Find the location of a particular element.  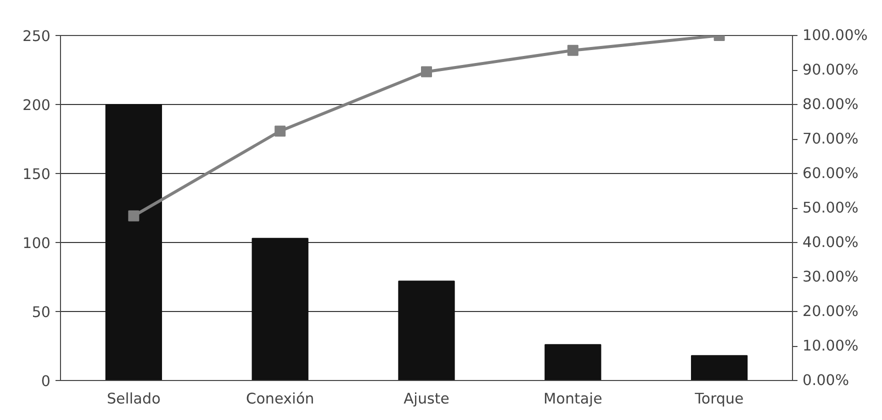

y2-tick-label: 10.00% is located at coordinates (830, 346).